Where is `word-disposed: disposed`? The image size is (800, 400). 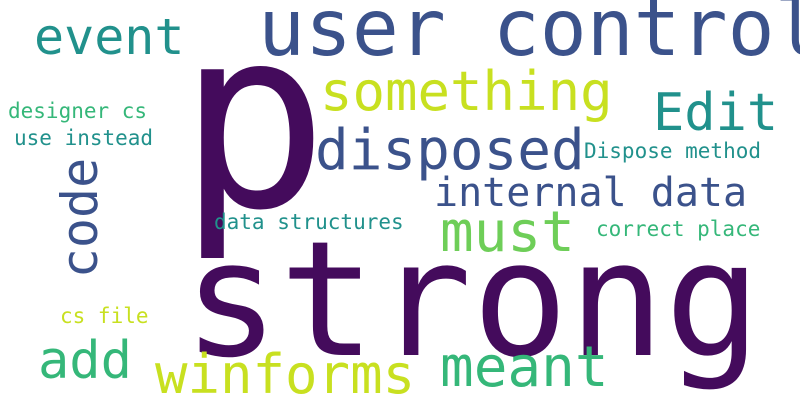
word-disposed: disposed is located at coordinates (450, 150).